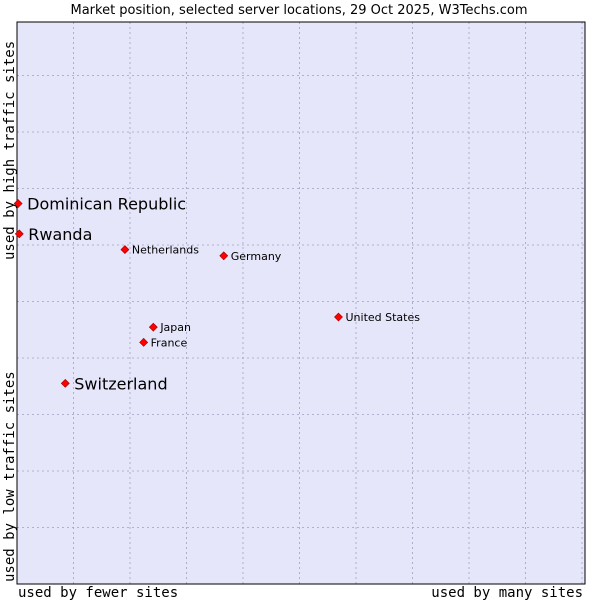  I want to click on x-axis-label-low: used by fewer sites, so click(98, 592).